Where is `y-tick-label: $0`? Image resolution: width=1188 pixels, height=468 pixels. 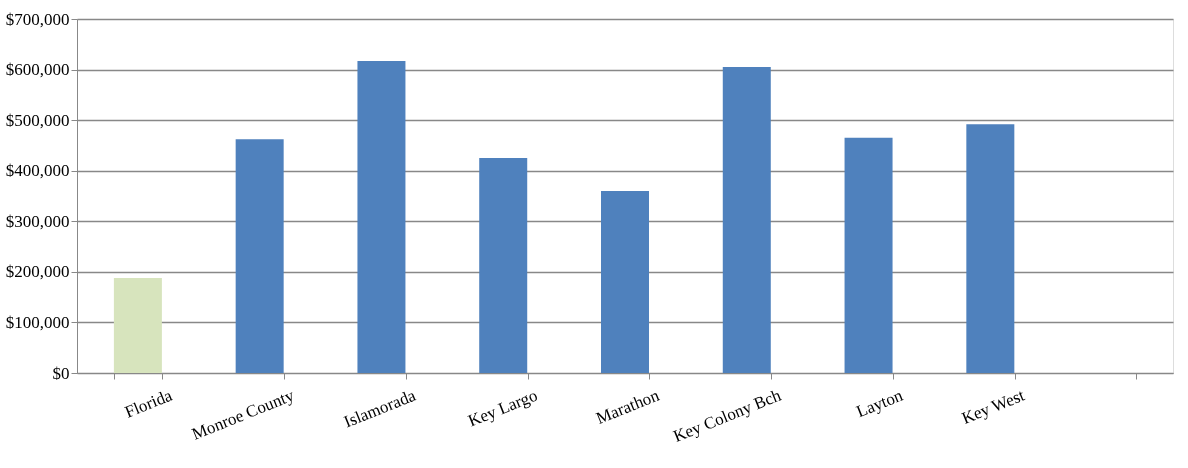
y-tick-label: $0 is located at coordinates (61, 373).